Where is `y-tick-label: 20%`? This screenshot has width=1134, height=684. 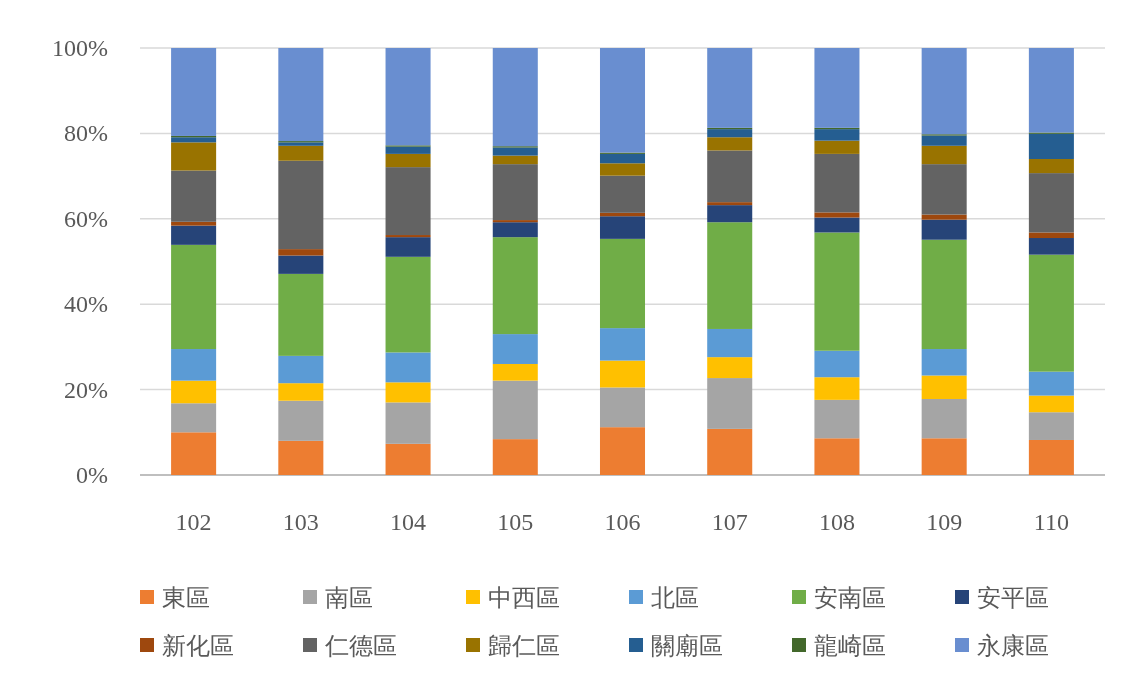
y-tick-label: 20% is located at coordinates (86, 389).